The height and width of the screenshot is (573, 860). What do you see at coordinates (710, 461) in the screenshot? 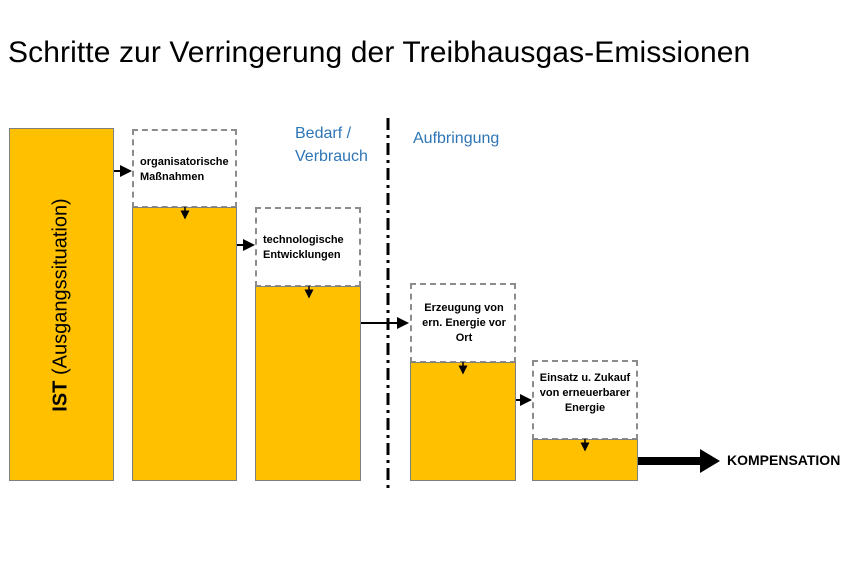
I see `kompensation-arrow-head` at bounding box center [710, 461].